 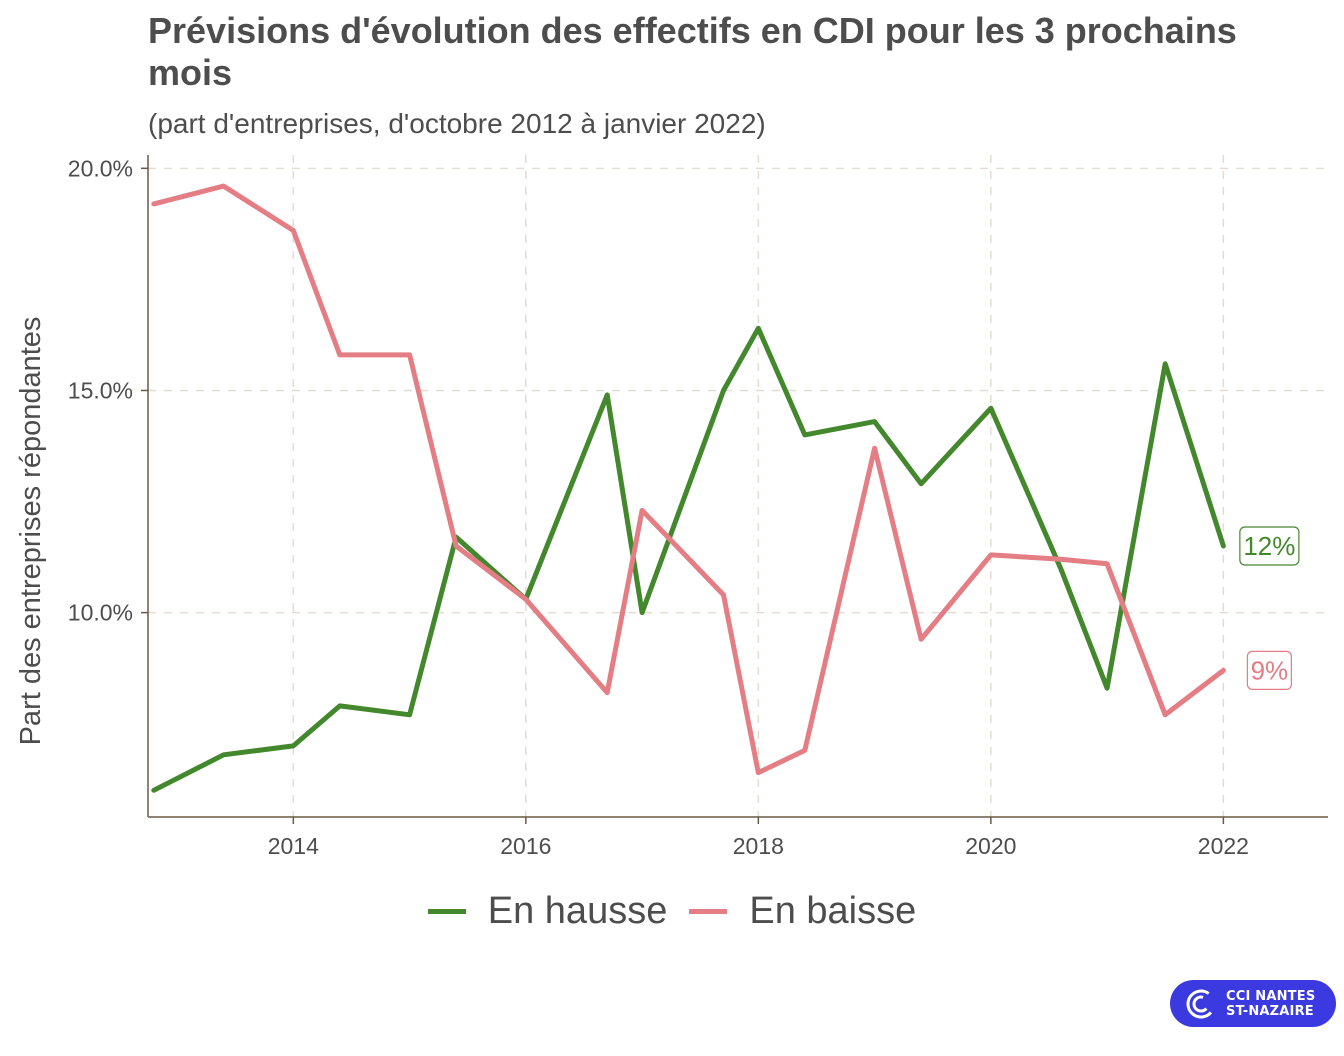 What do you see at coordinates (525, 846) in the screenshot?
I see `x-tick-label: 2016` at bounding box center [525, 846].